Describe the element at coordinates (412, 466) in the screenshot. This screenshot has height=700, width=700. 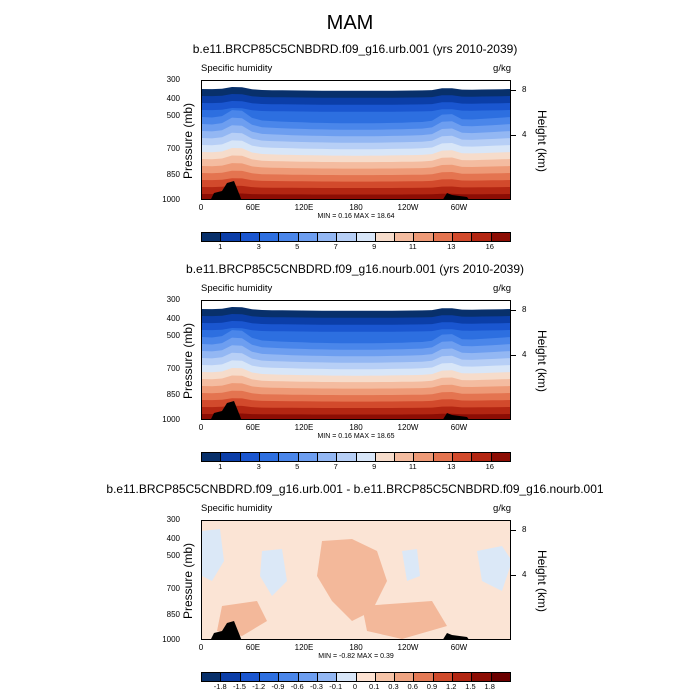
I see `colorbar-label: 11` at that location.